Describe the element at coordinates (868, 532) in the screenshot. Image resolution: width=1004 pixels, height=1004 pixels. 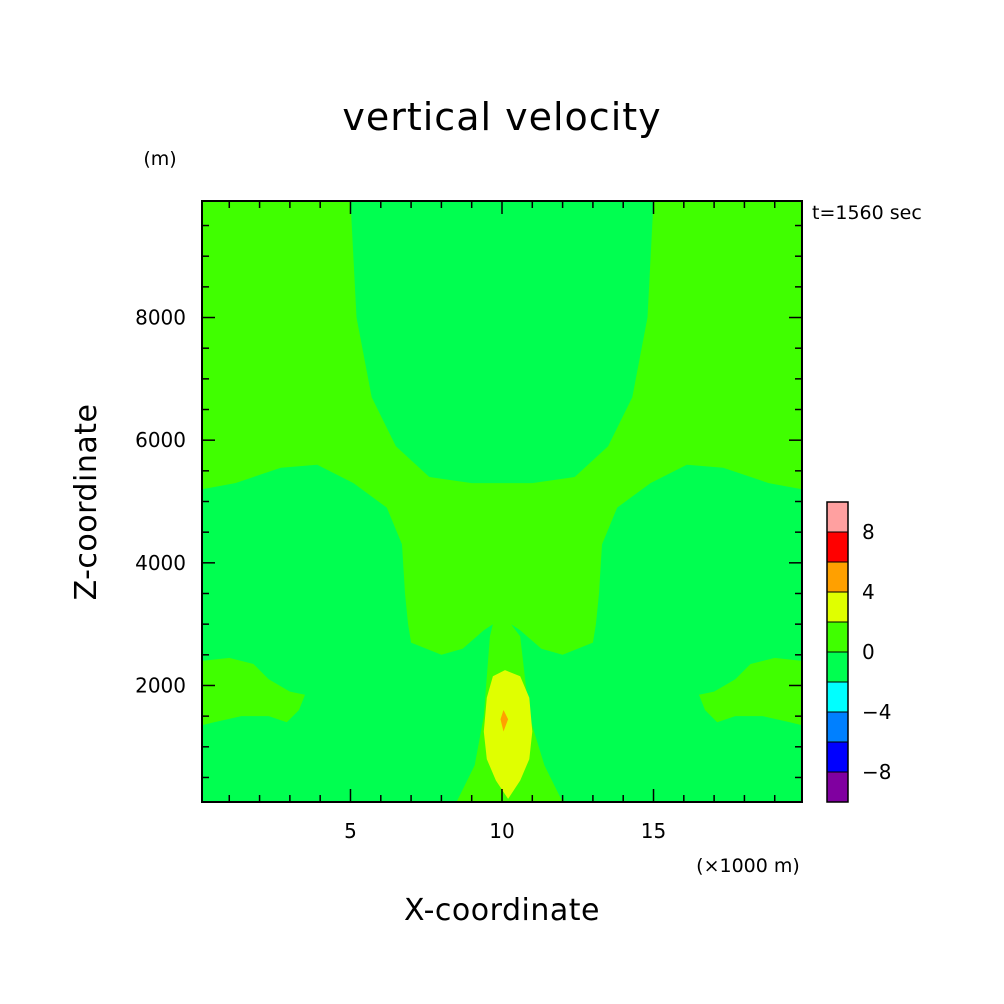
I see `colorbar-tick-label: 8` at that location.